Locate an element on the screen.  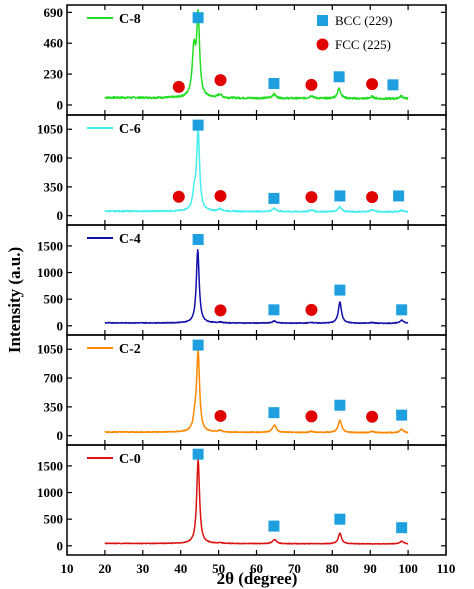
y-tick-label: 460 is located at coordinates (54, 43).